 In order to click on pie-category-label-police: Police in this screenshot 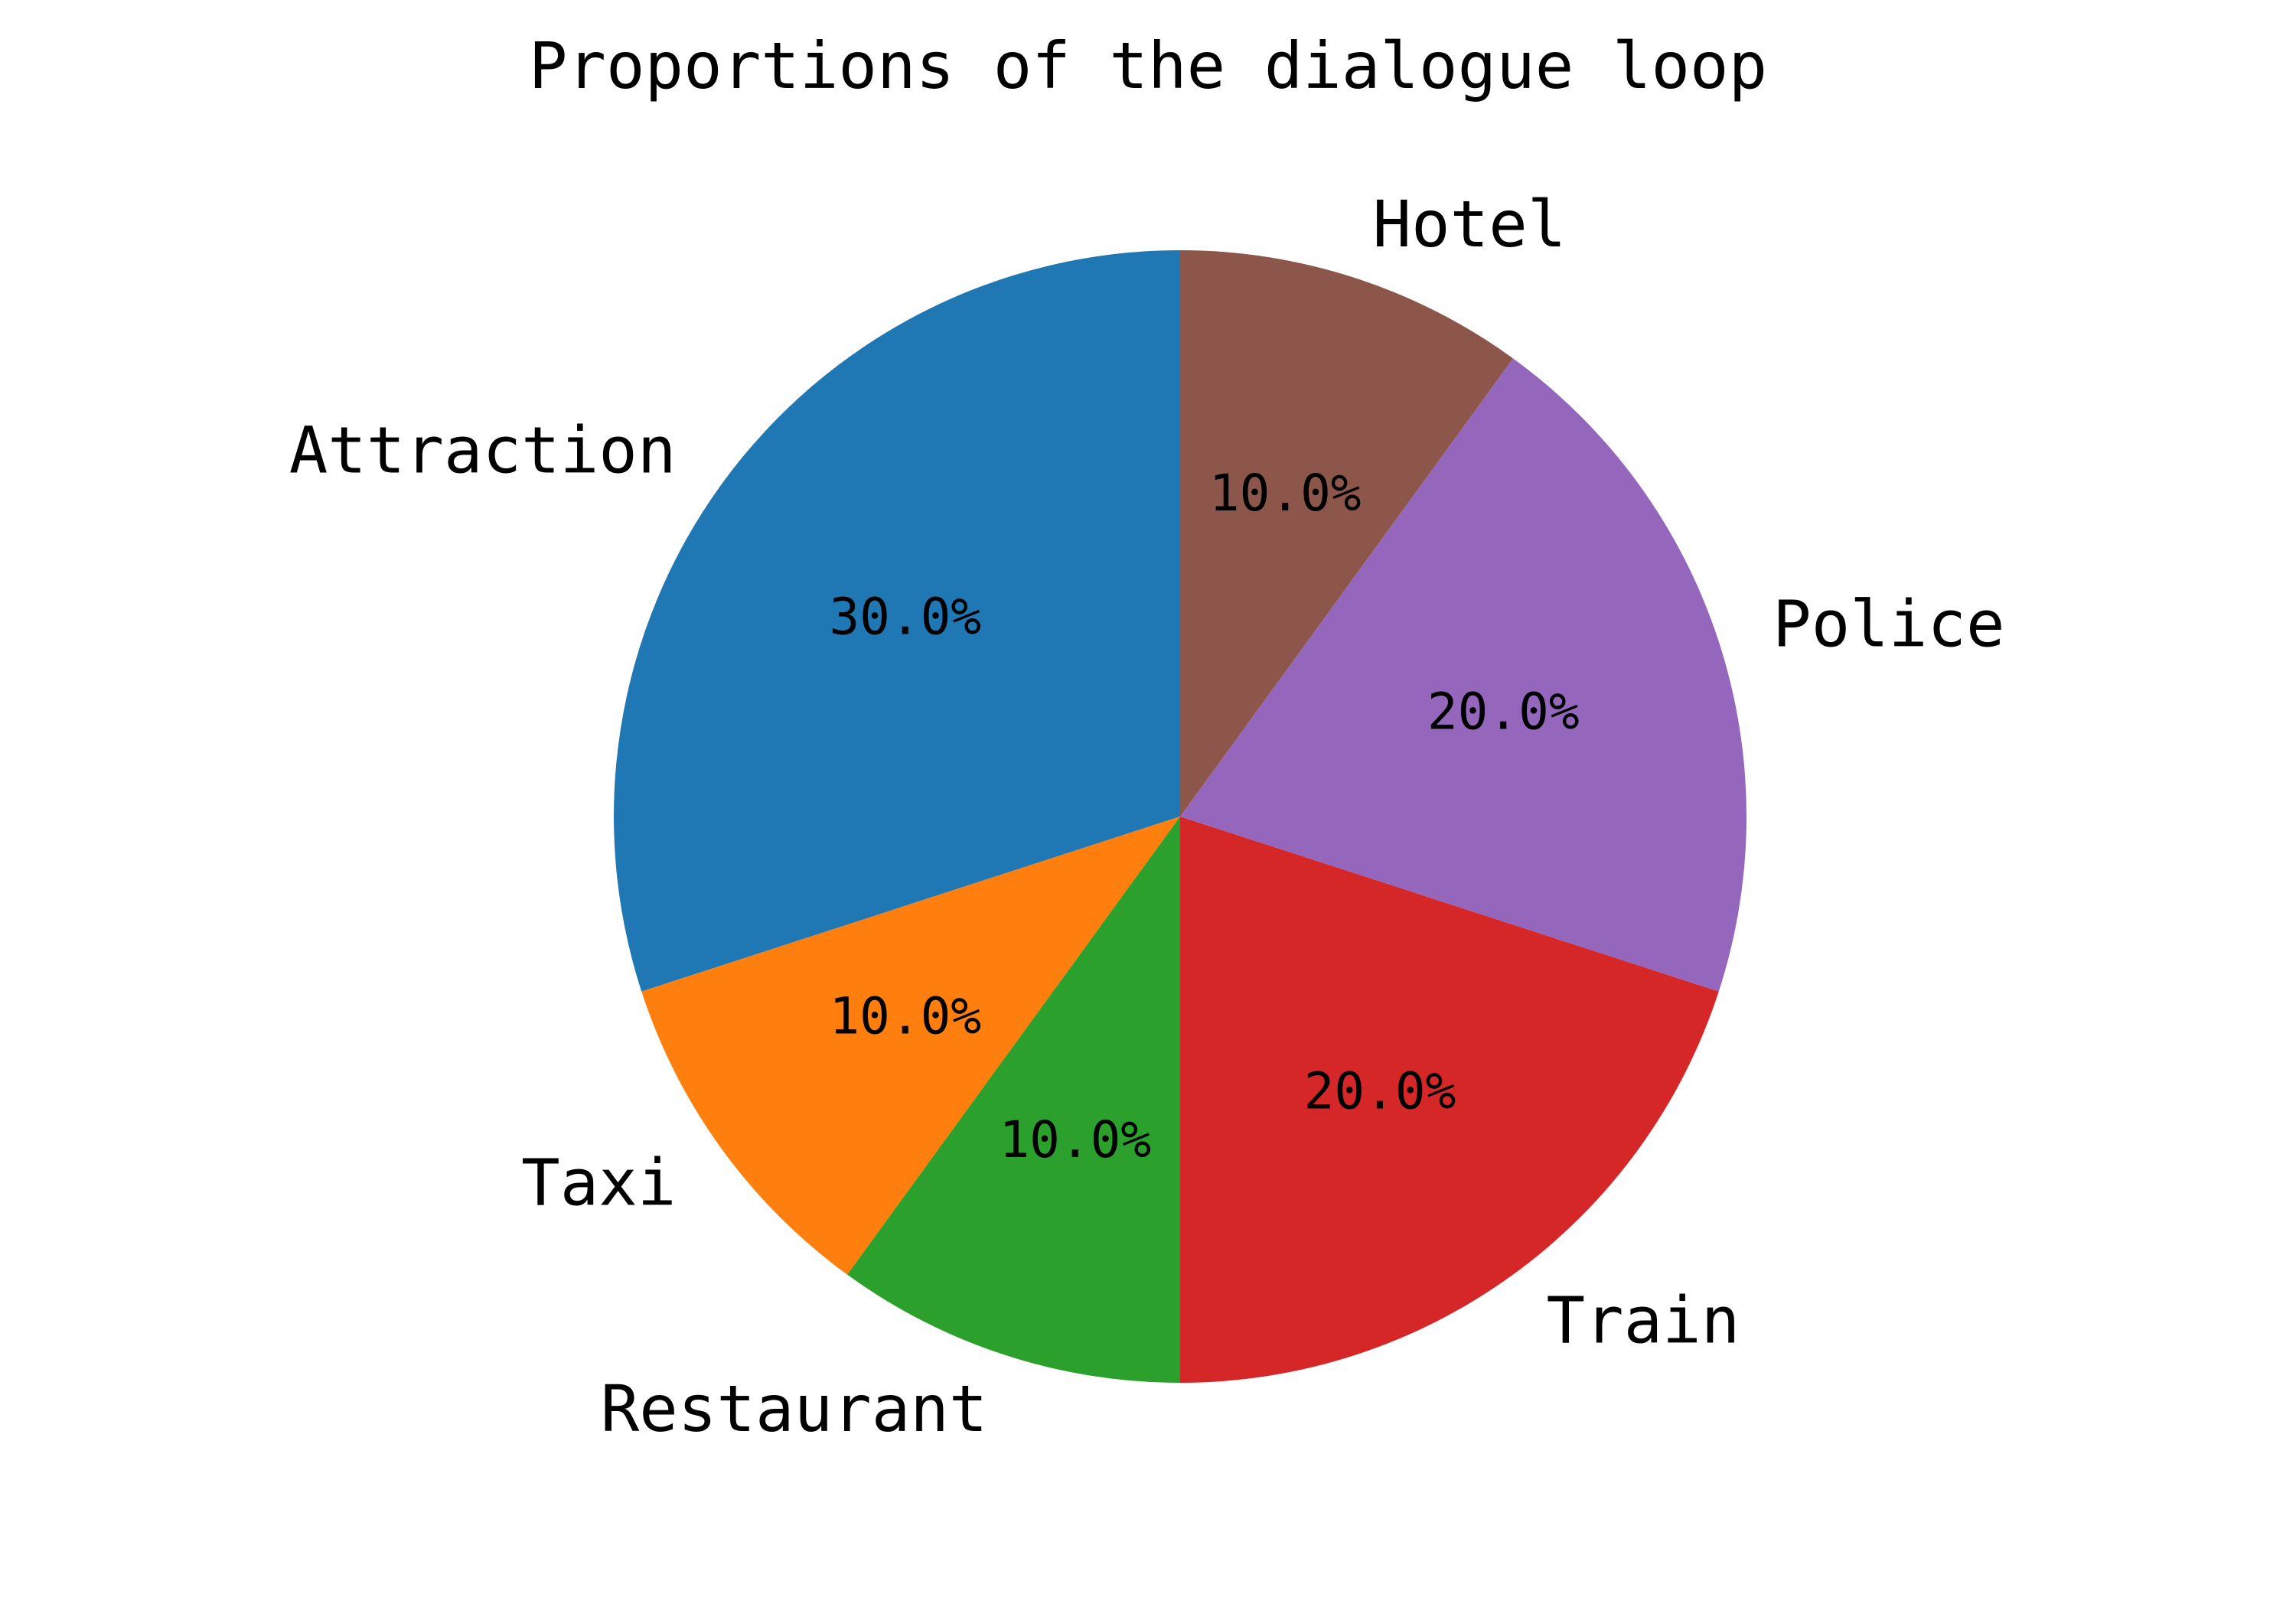, I will do `click(1888, 623)`.